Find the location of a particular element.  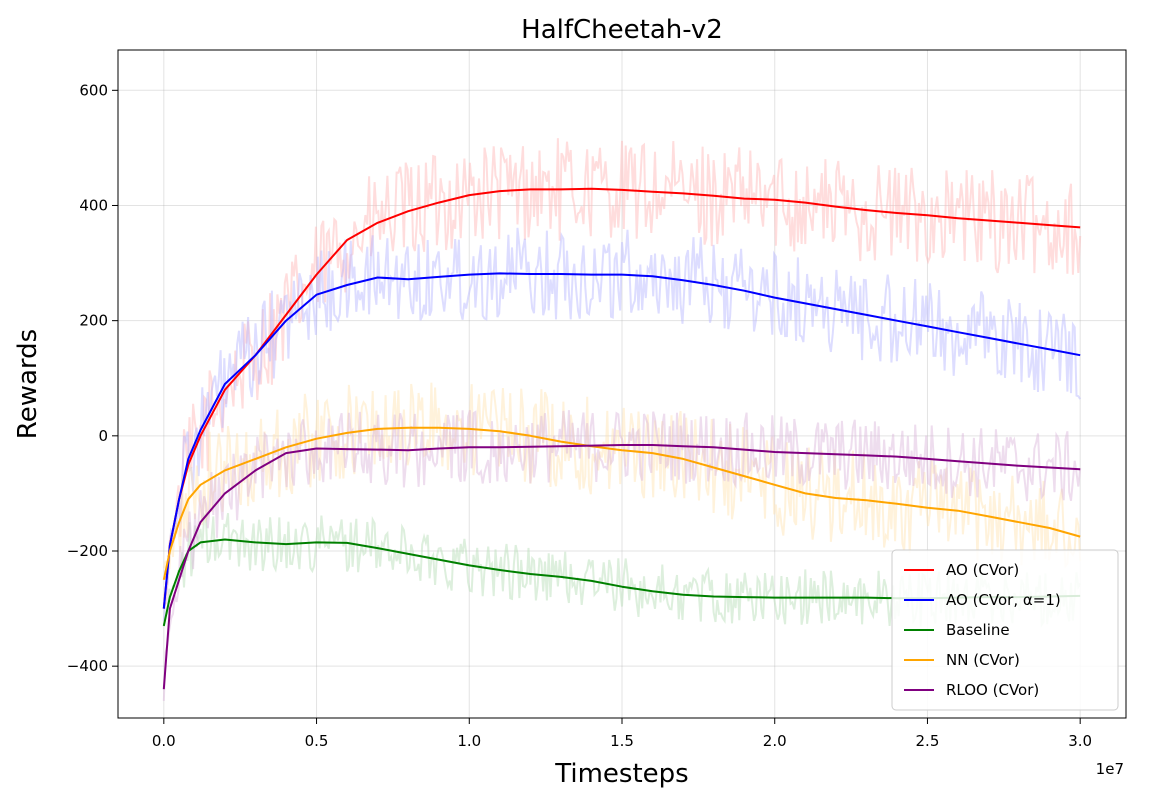

legend-label: NN (CVor) is located at coordinates (983, 660).